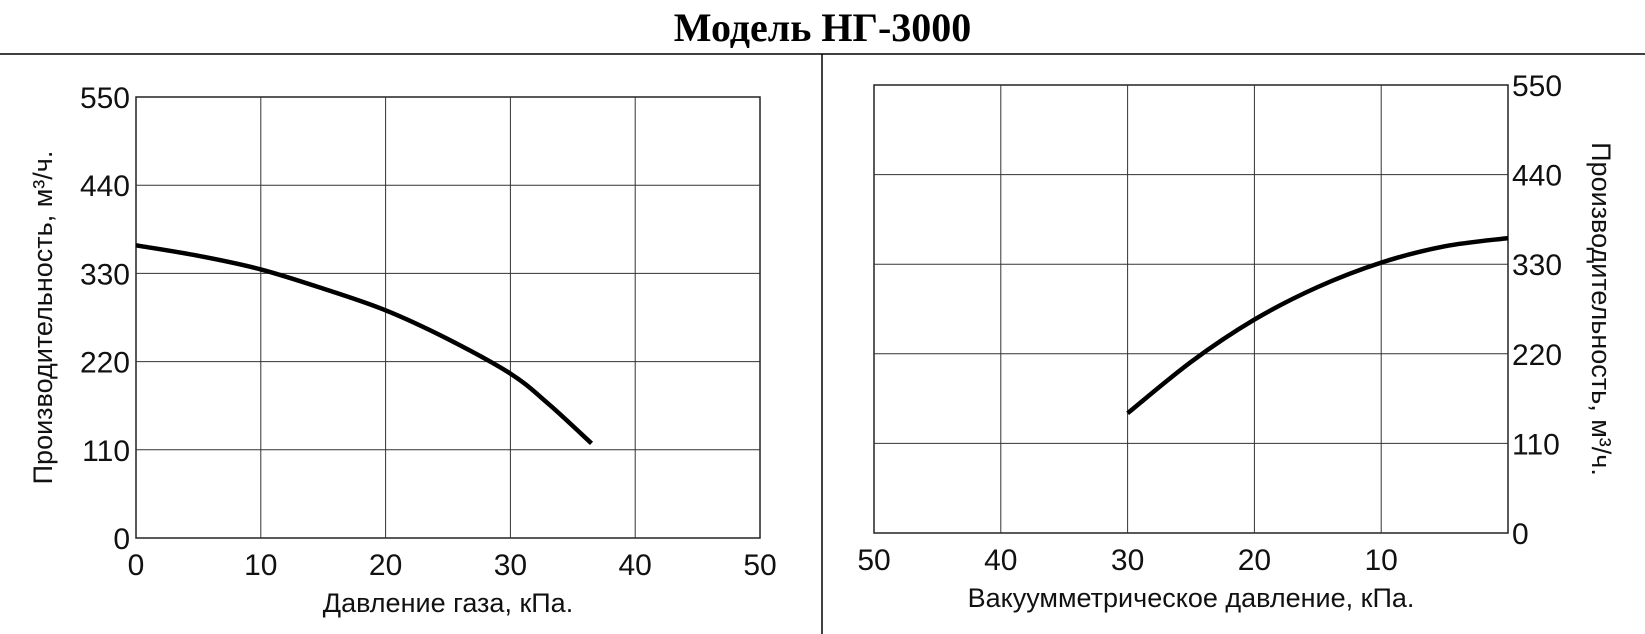 The height and width of the screenshot is (634, 1645). Describe the element at coordinates (822, 27) in the screenshot. I see `chart-title: Модель НГ-3000` at that location.